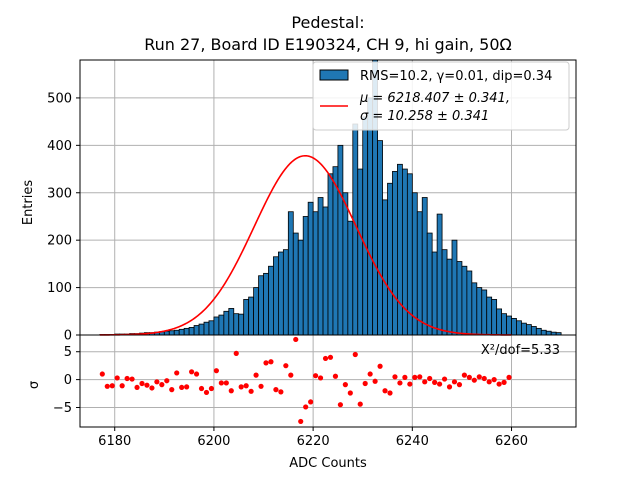 The height and width of the screenshot is (480, 640). What do you see at coordinates (434, 98) in the screenshot?
I see `legend-fit-label-line1: μ = 6218.407 ± 0.341,` at bounding box center [434, 98].